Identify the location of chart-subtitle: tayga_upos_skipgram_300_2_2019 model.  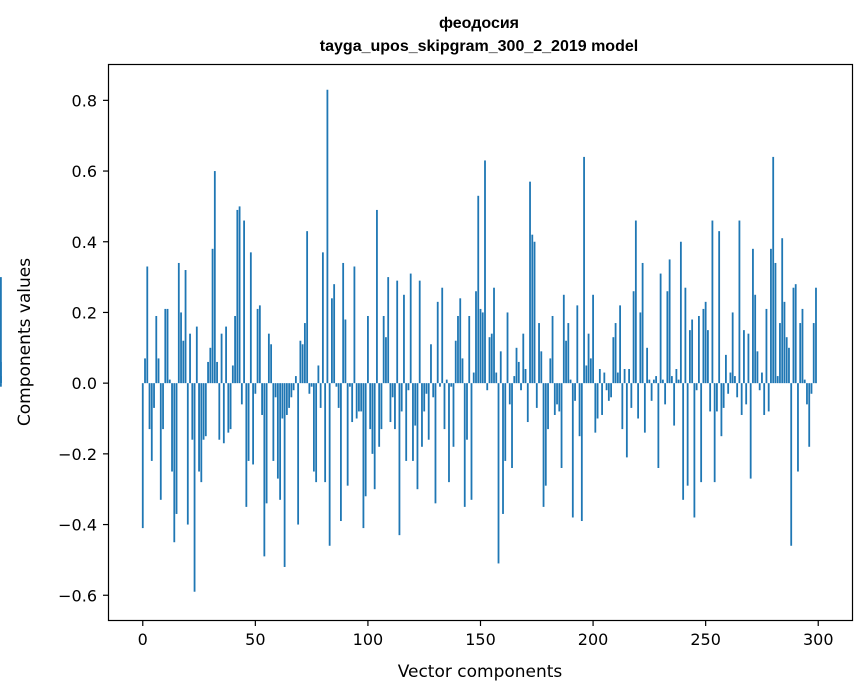
(479, 46).